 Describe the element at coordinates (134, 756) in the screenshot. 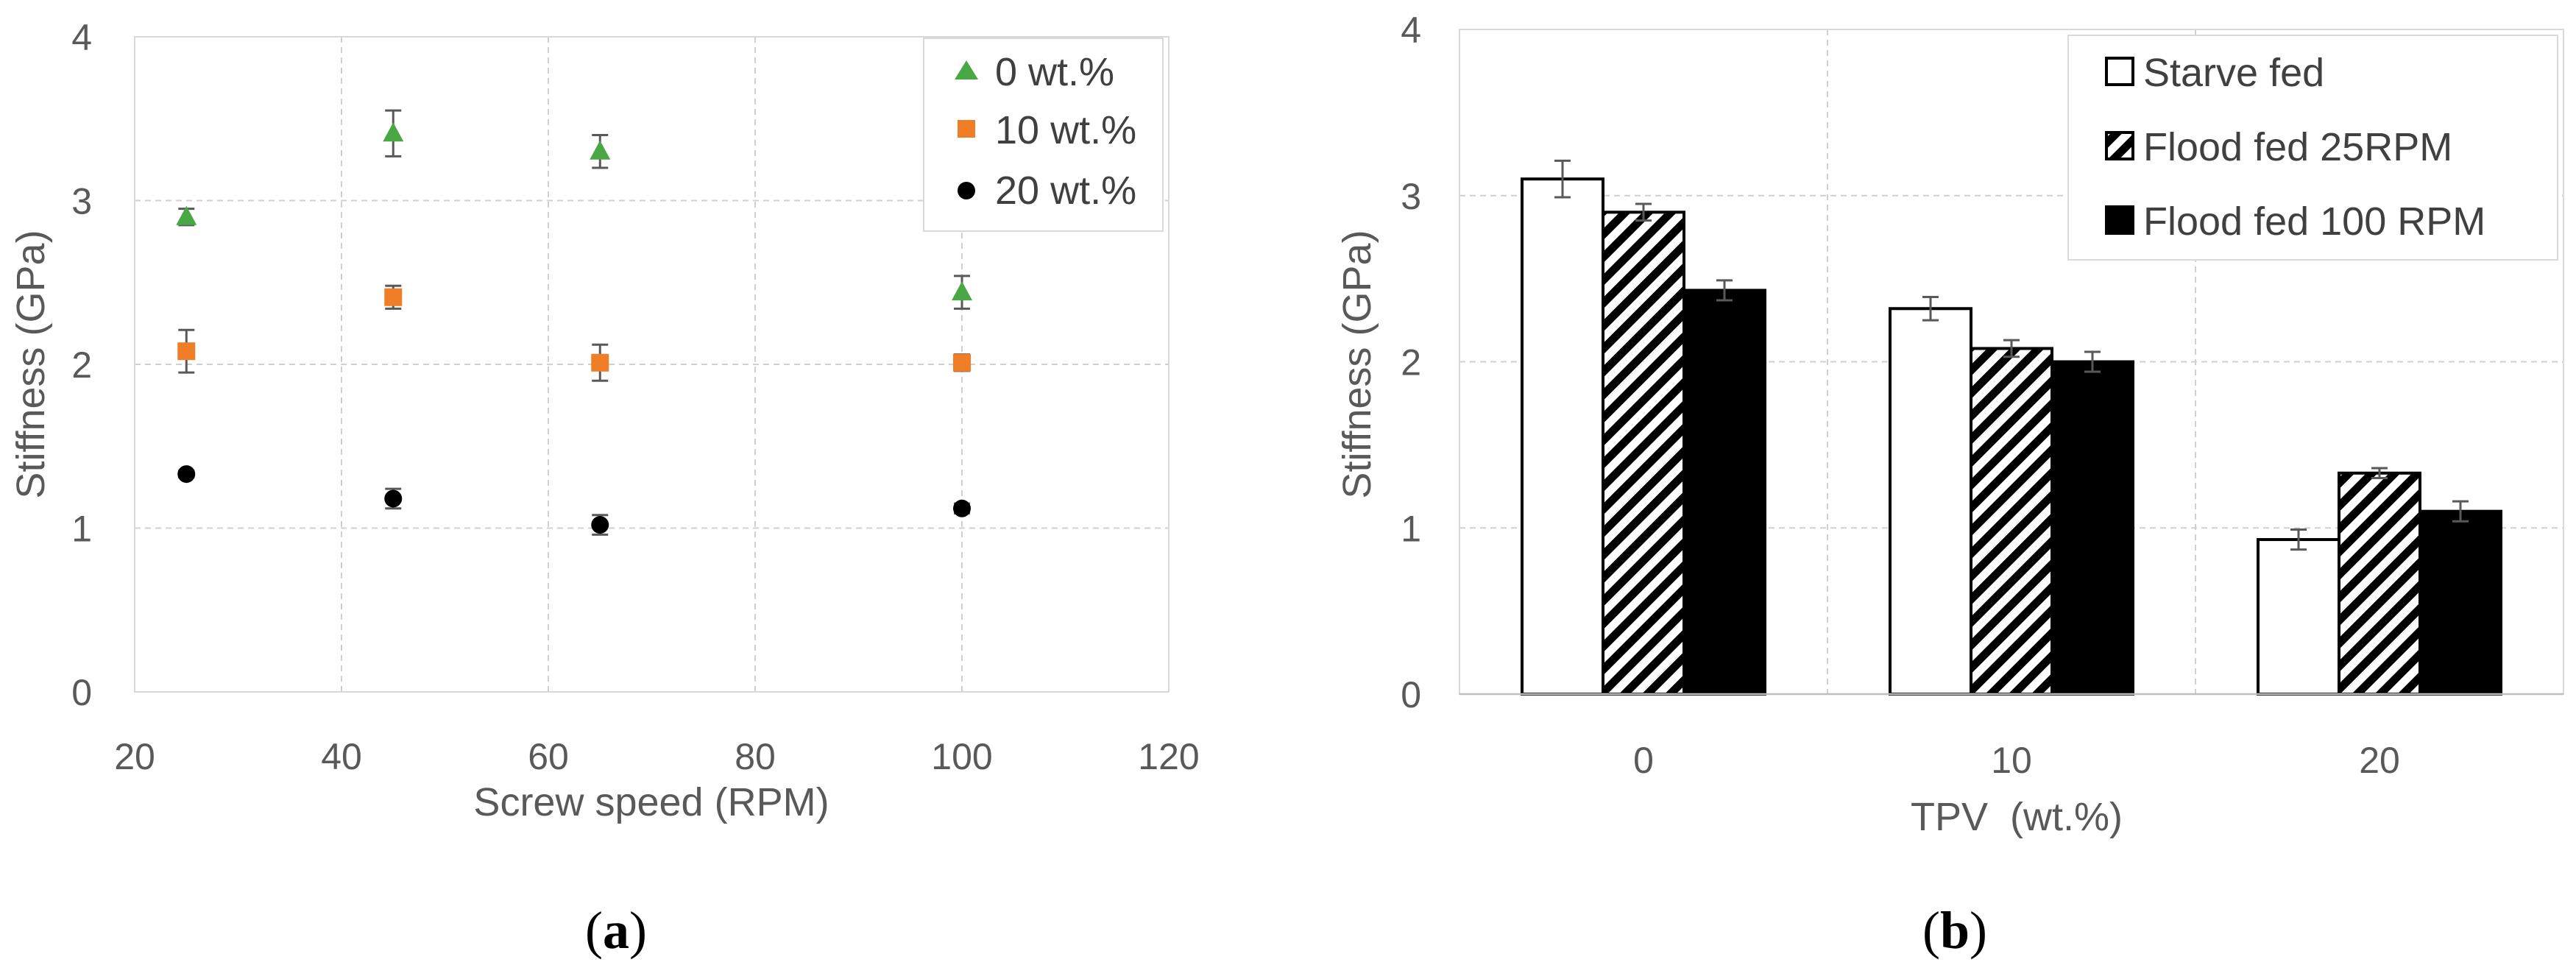

I see `chart-a-x-tick-label: 20` at that location.